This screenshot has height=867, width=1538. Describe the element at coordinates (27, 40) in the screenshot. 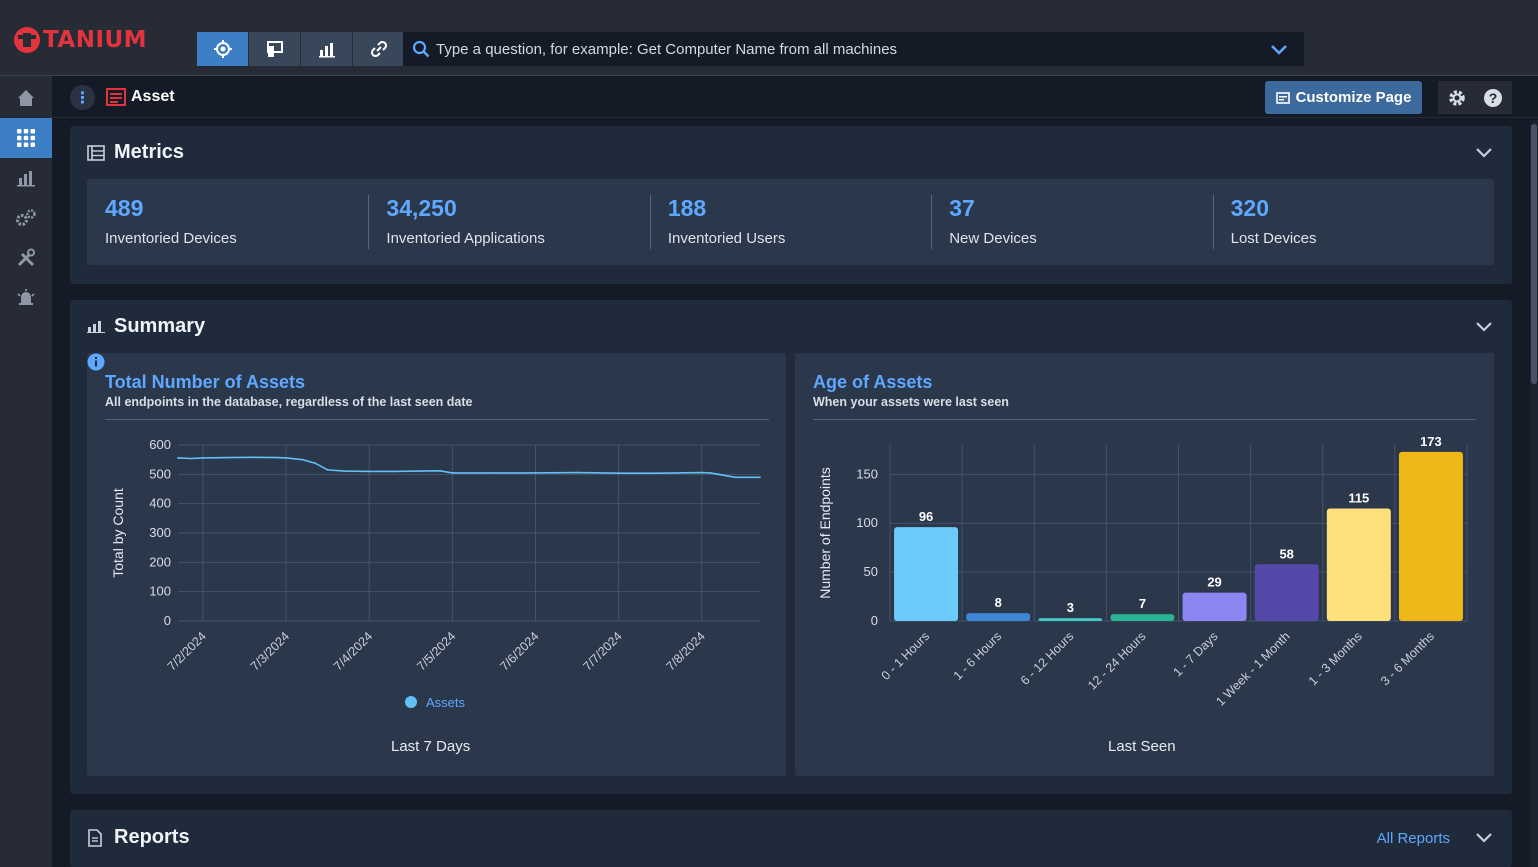

I see `tanium-logo-mark` at that location.